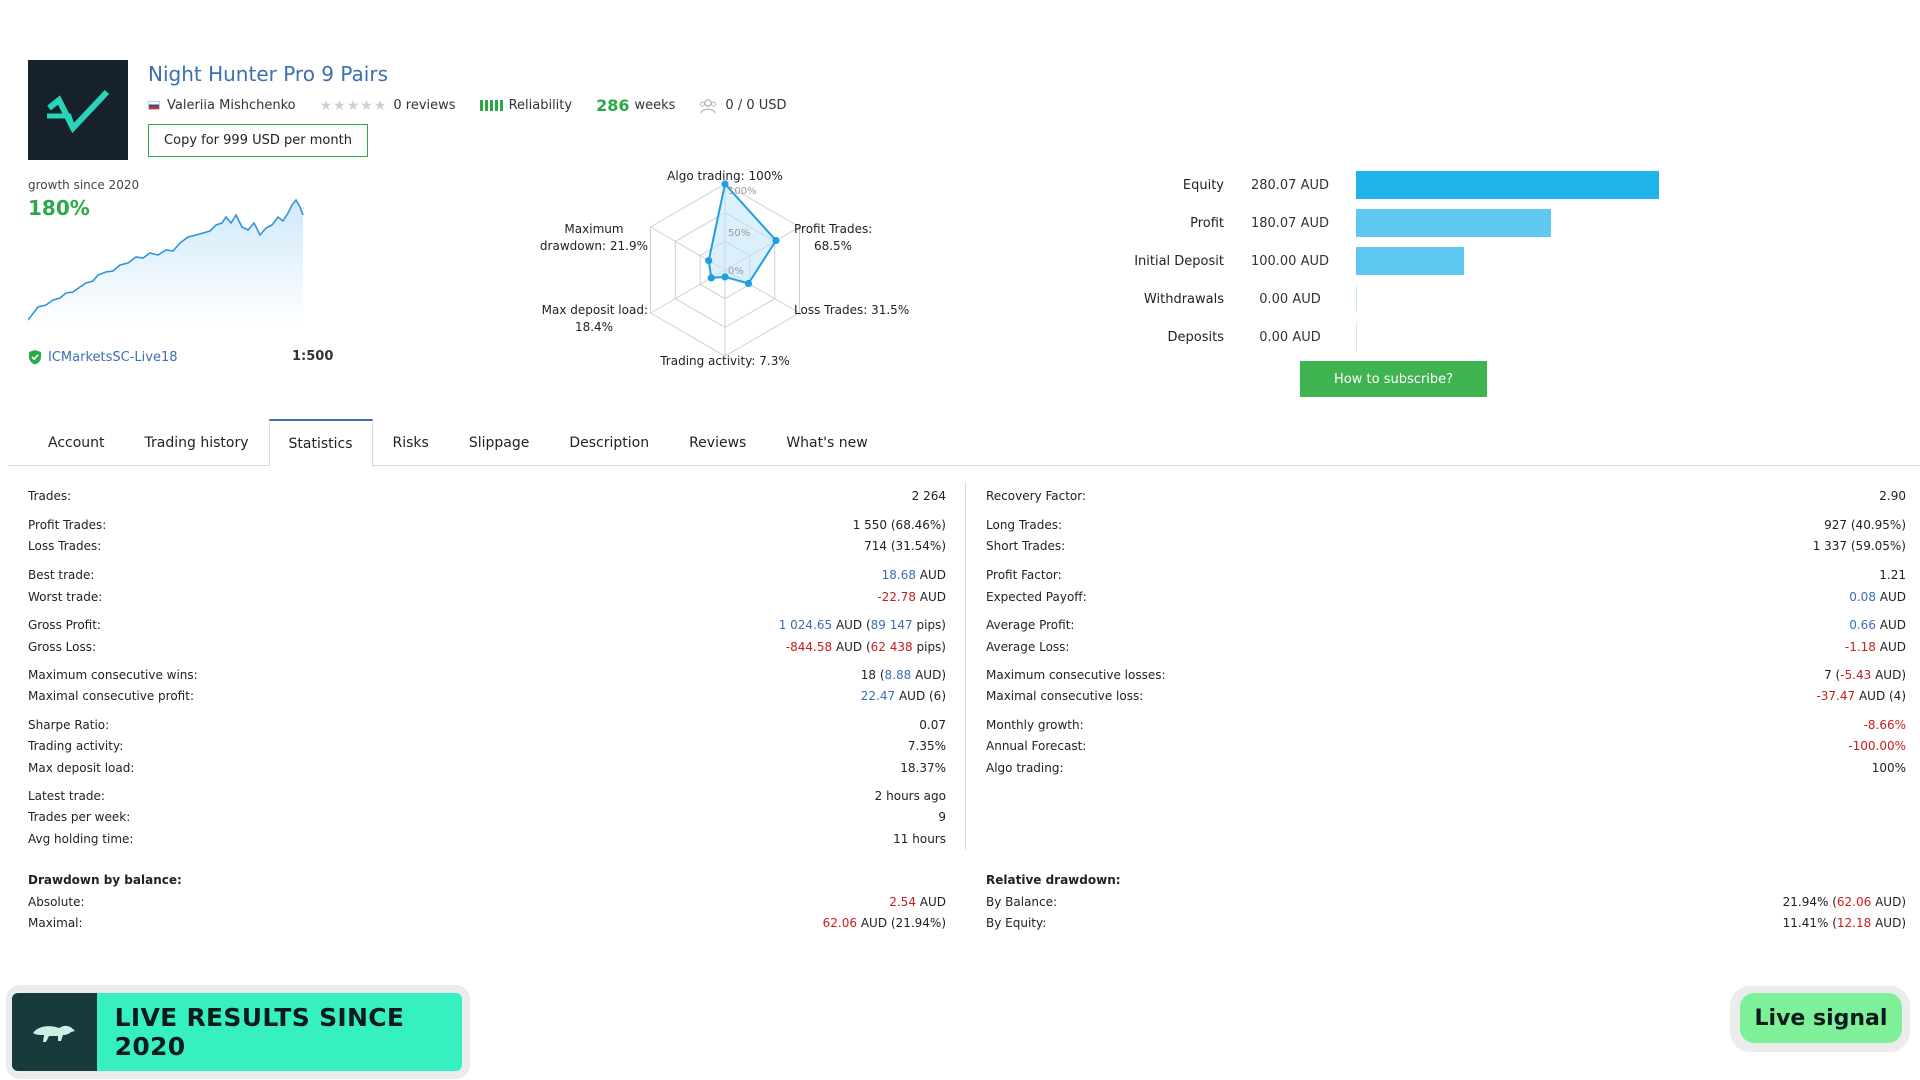 The width and height of the screenshot is (1920, 1080). What do you see at coordinates (499, 442) in the screenshot?
I see `tab-slippage: Slippage` at bounding box center [499, 442].